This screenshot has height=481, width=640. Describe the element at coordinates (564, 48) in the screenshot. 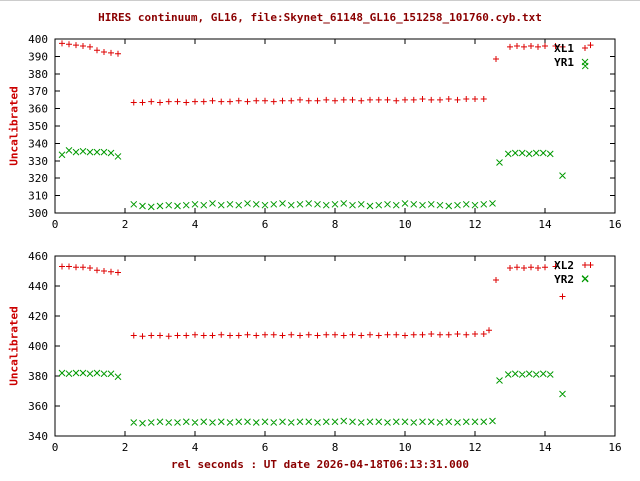

I see `legend-label-XL1: XL1` at that location.